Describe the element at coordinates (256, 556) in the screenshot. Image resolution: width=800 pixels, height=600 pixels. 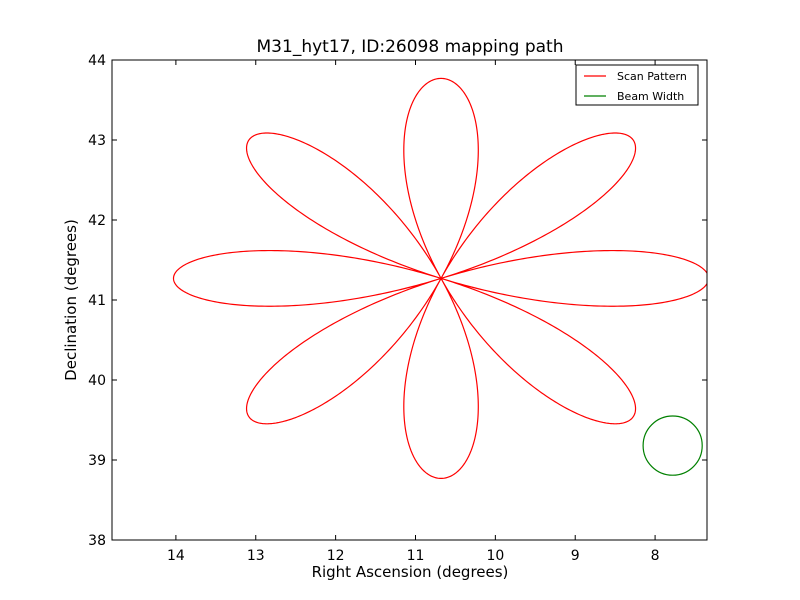
I see `x-tick-label: 13` at that location.